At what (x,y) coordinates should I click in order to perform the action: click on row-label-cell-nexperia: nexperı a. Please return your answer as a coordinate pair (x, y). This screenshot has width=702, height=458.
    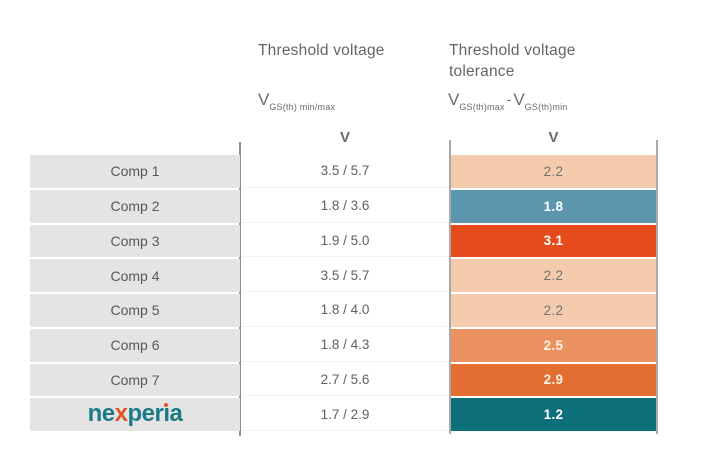
    Looking at the image, I should click on (135, 414).